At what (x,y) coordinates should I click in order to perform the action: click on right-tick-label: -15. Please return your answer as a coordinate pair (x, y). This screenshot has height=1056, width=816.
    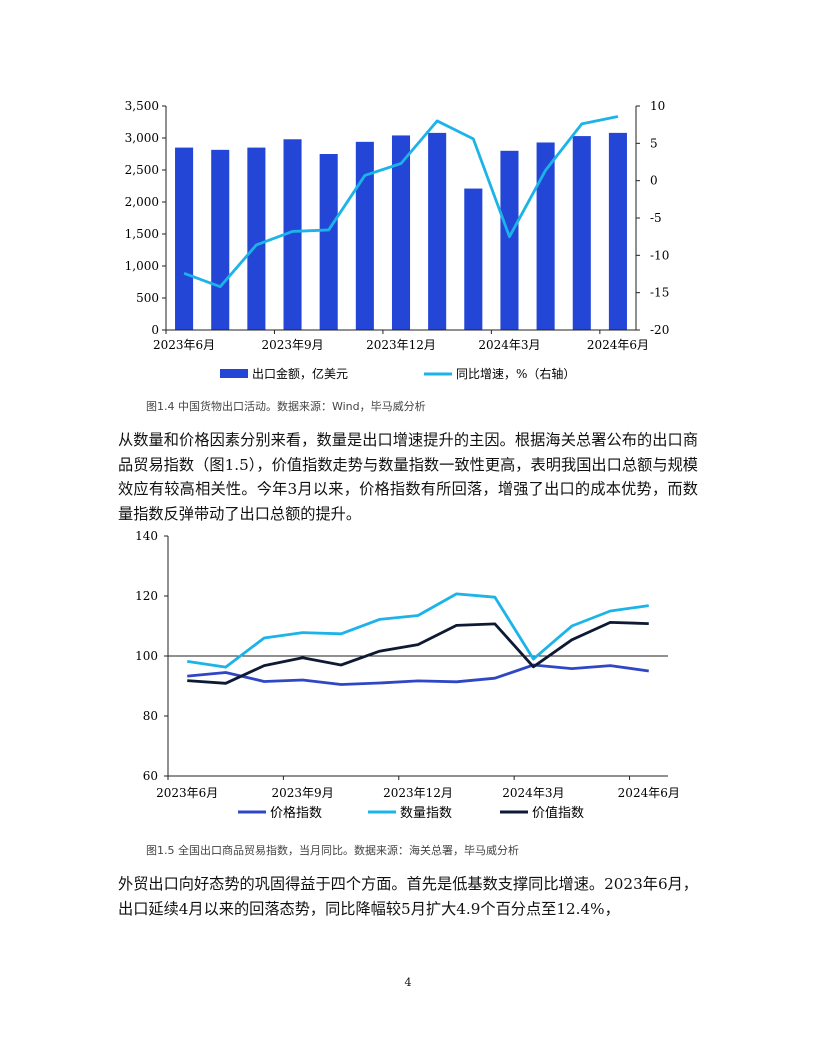
    Looking at the image, I should click on (659, 293).